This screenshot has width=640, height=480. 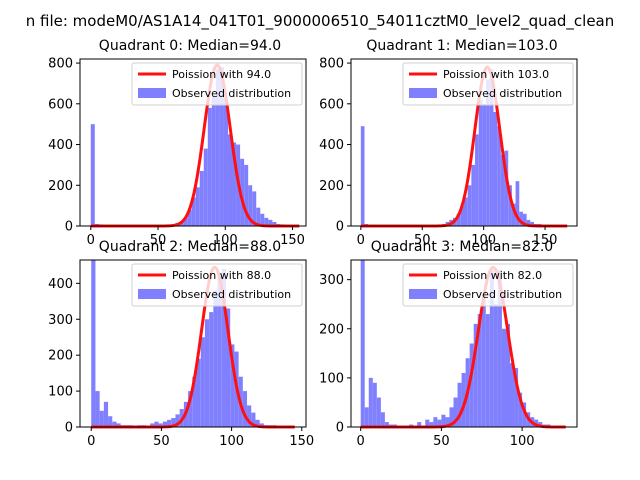 I want to click on quadrant-2-legend-hist-label: Observed distribution, so click(x=231, y=294).